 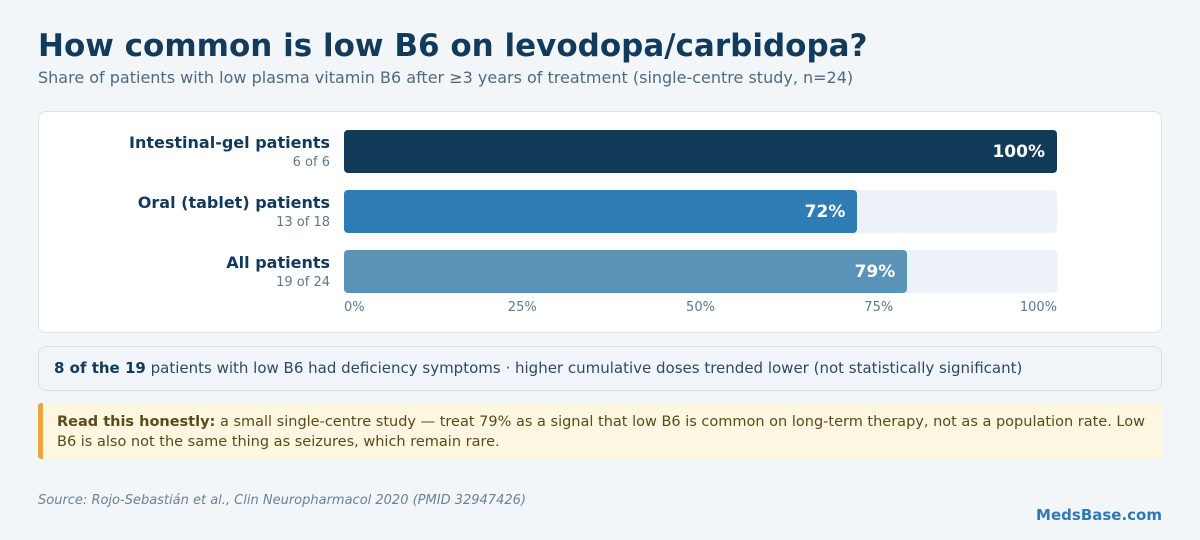 I want to click on row-label-intestinal-gel: Intestinal-gel patients 6 of 6, so click(x=184, y=151).